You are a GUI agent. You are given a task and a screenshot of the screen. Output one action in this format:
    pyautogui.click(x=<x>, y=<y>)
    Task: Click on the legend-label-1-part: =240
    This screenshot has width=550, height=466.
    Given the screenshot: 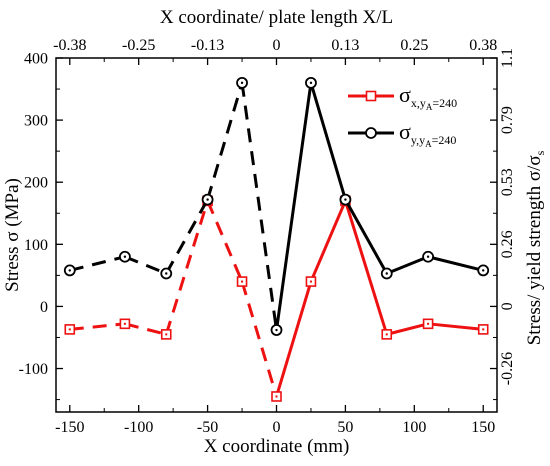 What is the action you would take?
    pyautogui.click(x=444, y=103)
    